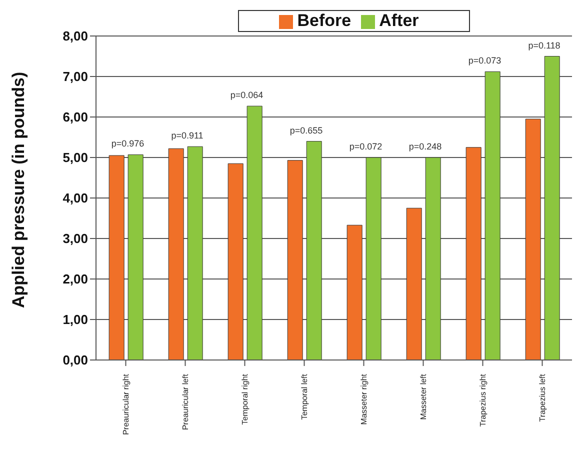 This screenshot has width=587, height=458. I want to click on annotation: p=0.073, so click(485, 61).